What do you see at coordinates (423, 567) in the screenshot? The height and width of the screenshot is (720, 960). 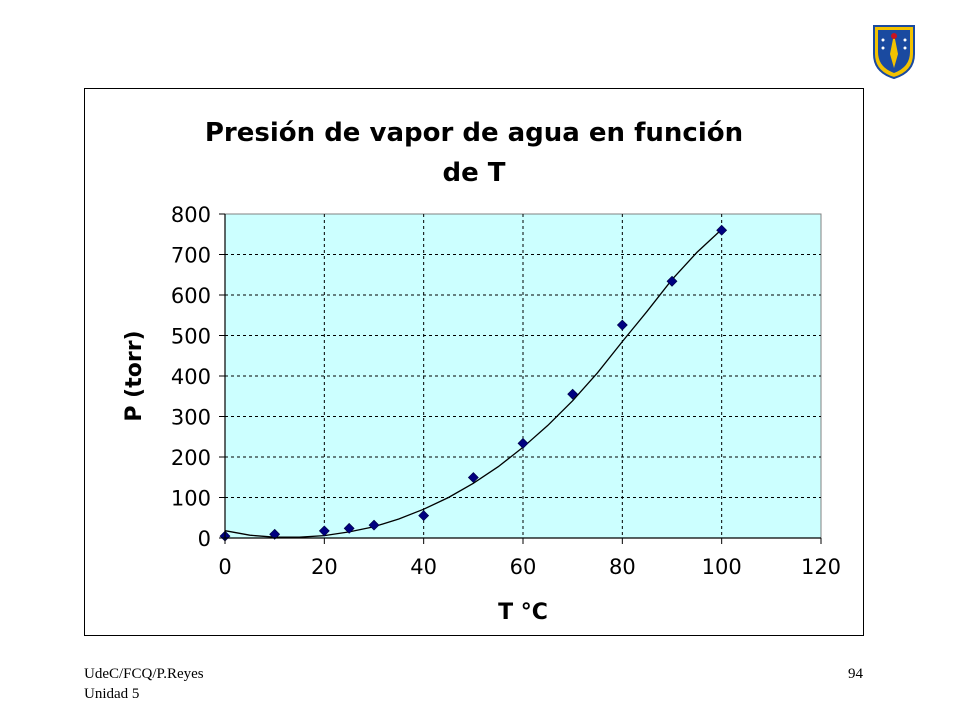 I see `x-tick-label: 40` at bounding box center [423, 567].